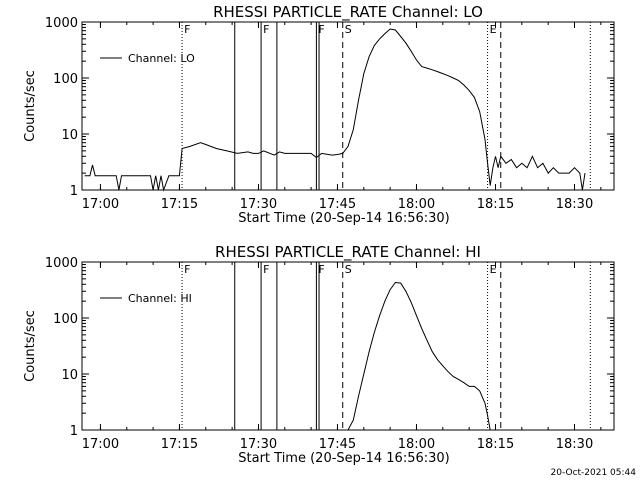  What do you see at coordinates (594, 473) in the screenshot?
I see `timestamp: 20-Oct-2021 05:44` at bounding box center [594, 473].